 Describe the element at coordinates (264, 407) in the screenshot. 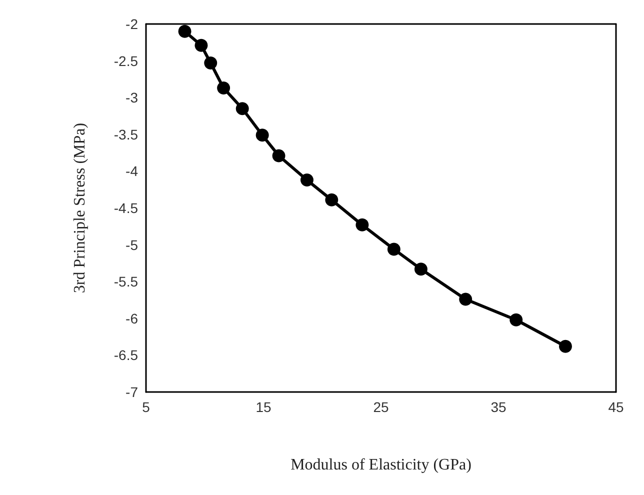

I see `x-tick-label: 15` at that location.